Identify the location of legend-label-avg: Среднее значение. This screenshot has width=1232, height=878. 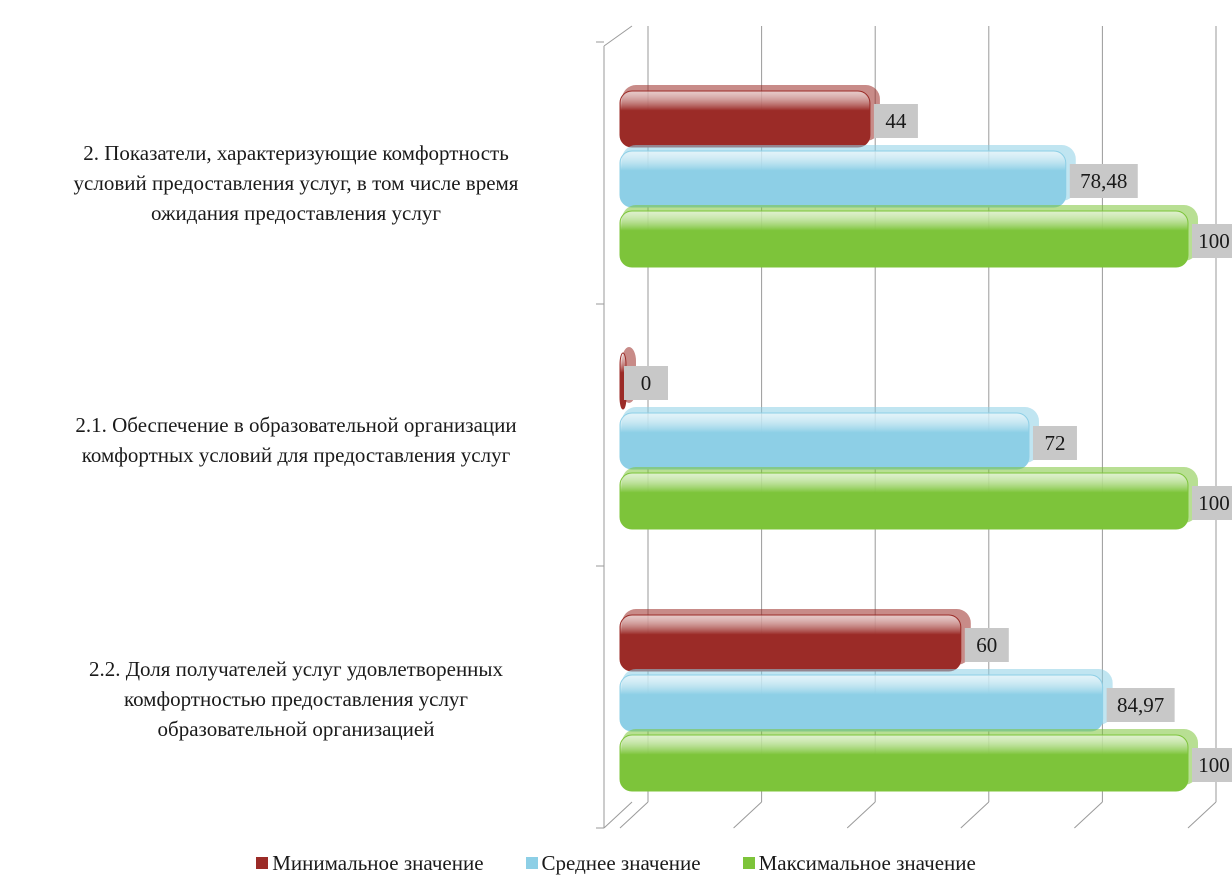
(621, 863).